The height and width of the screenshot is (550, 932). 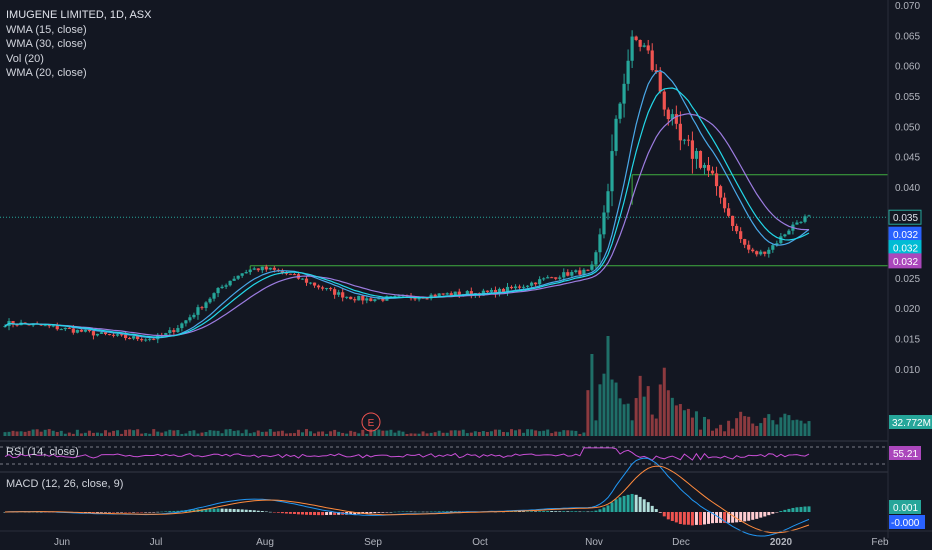 What do you see at coordinates (907, 309) in the screenshot?
I see `y-tick-label: 0.020` at bounding box center [907, 309].